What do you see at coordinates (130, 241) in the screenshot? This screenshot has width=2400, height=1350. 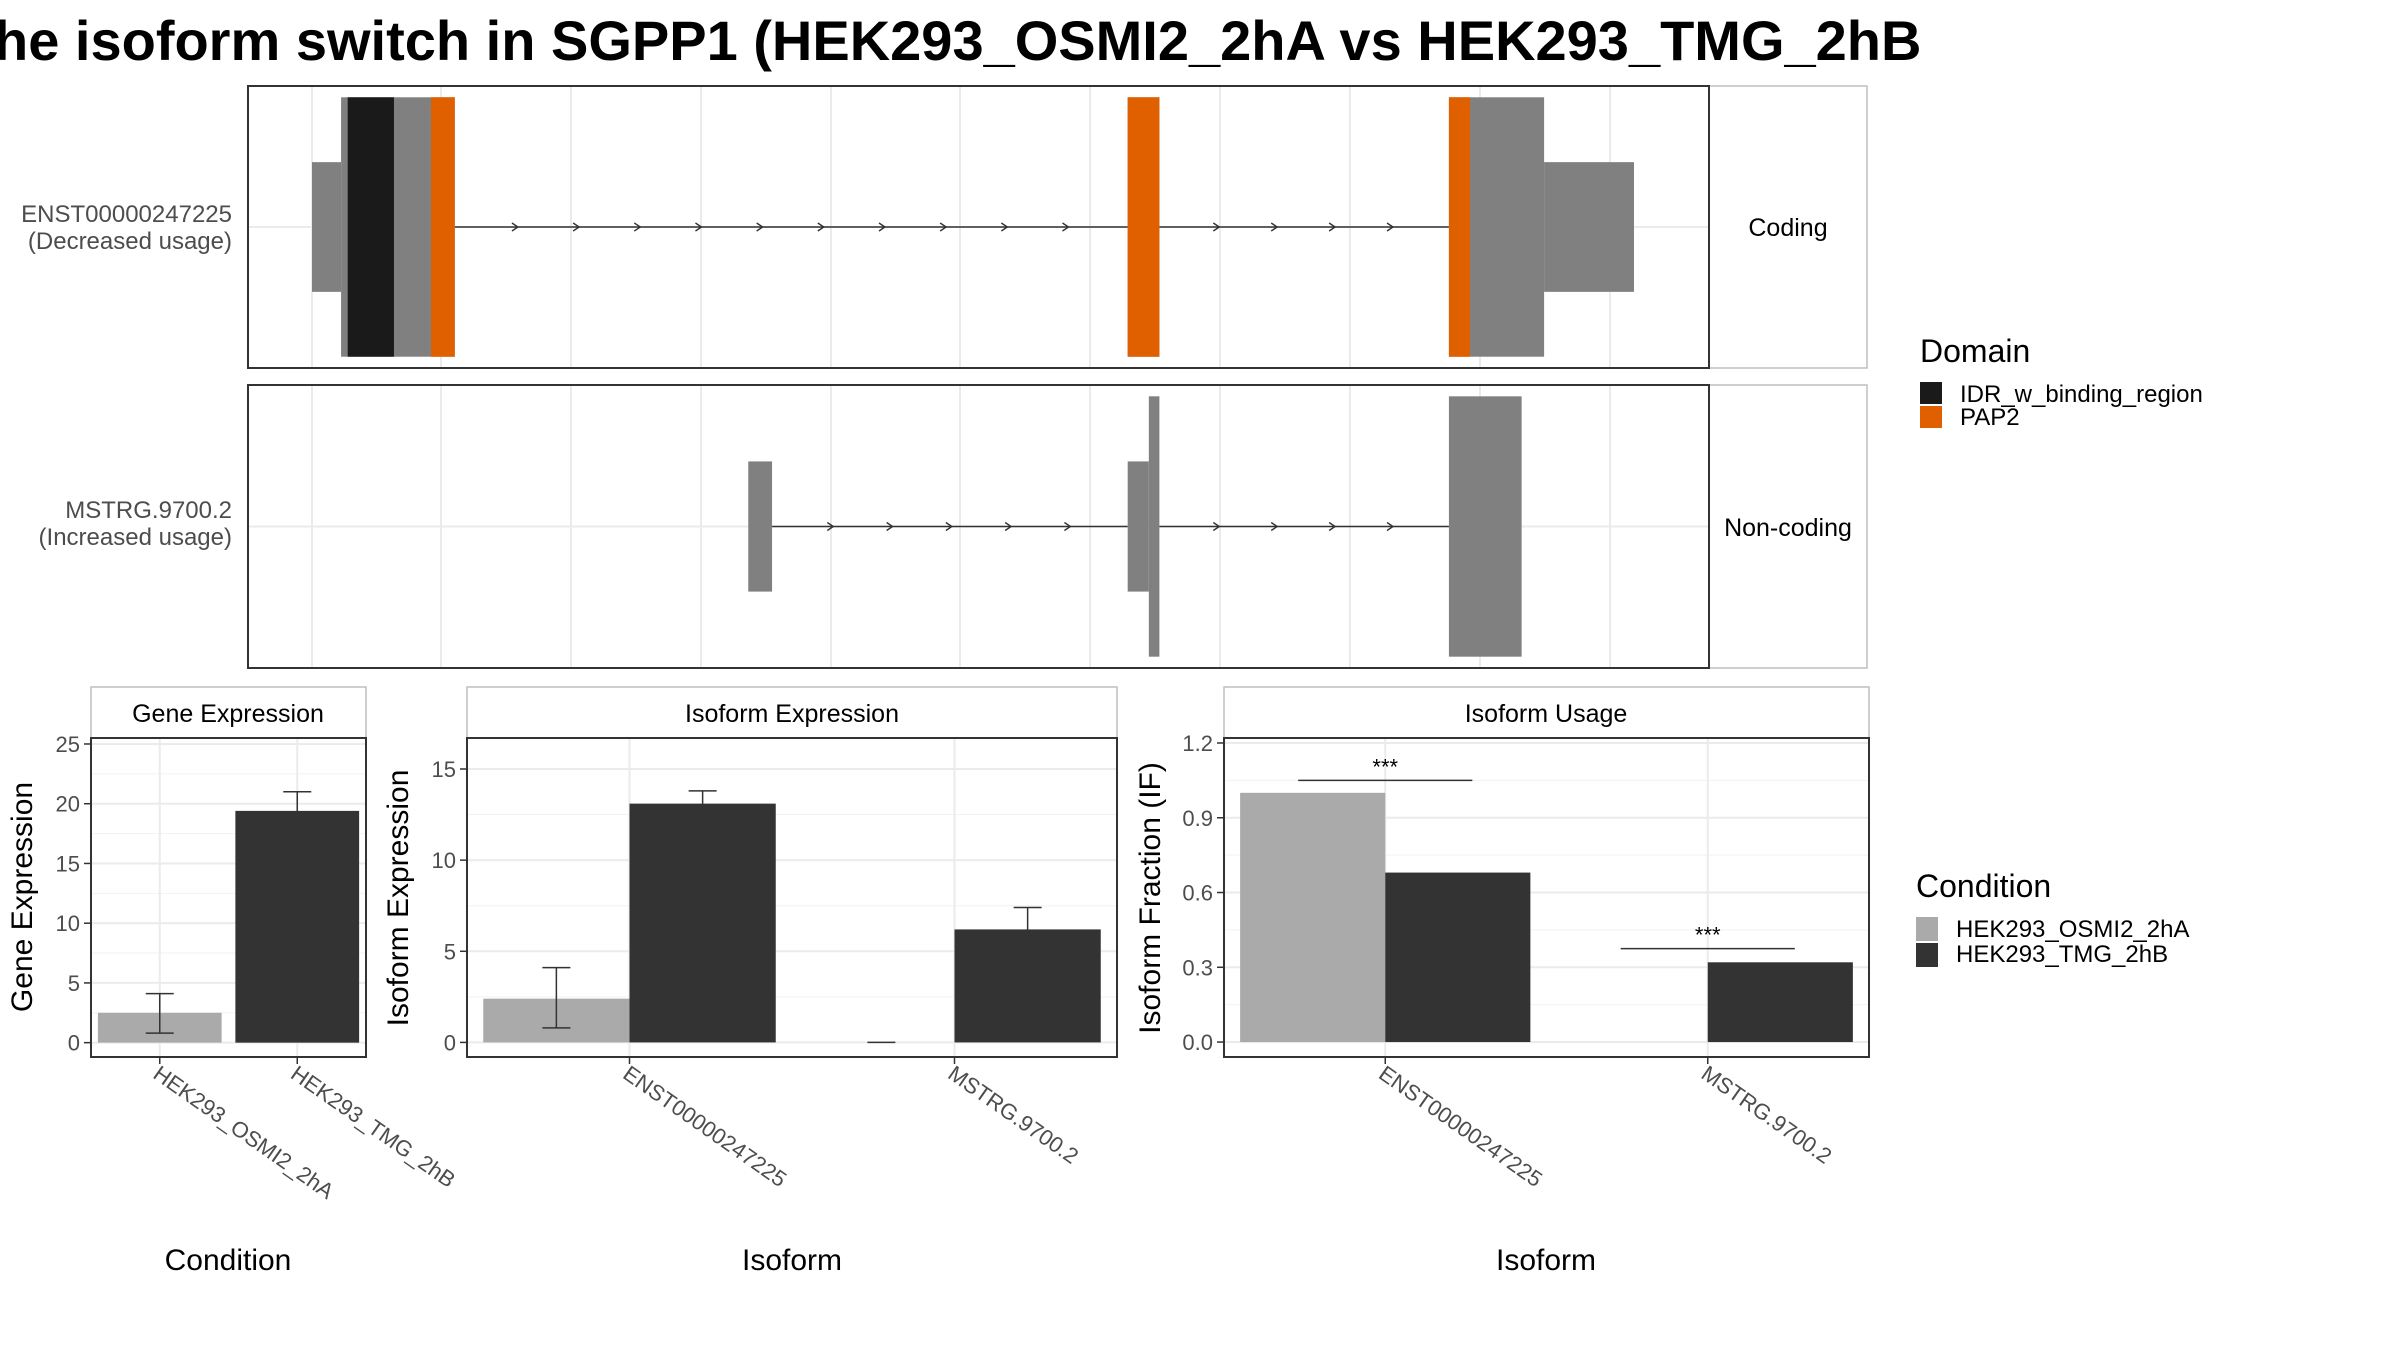 I see `isoform-usage-label-1: (Decreased usage)` at bounding box center [130, 241].